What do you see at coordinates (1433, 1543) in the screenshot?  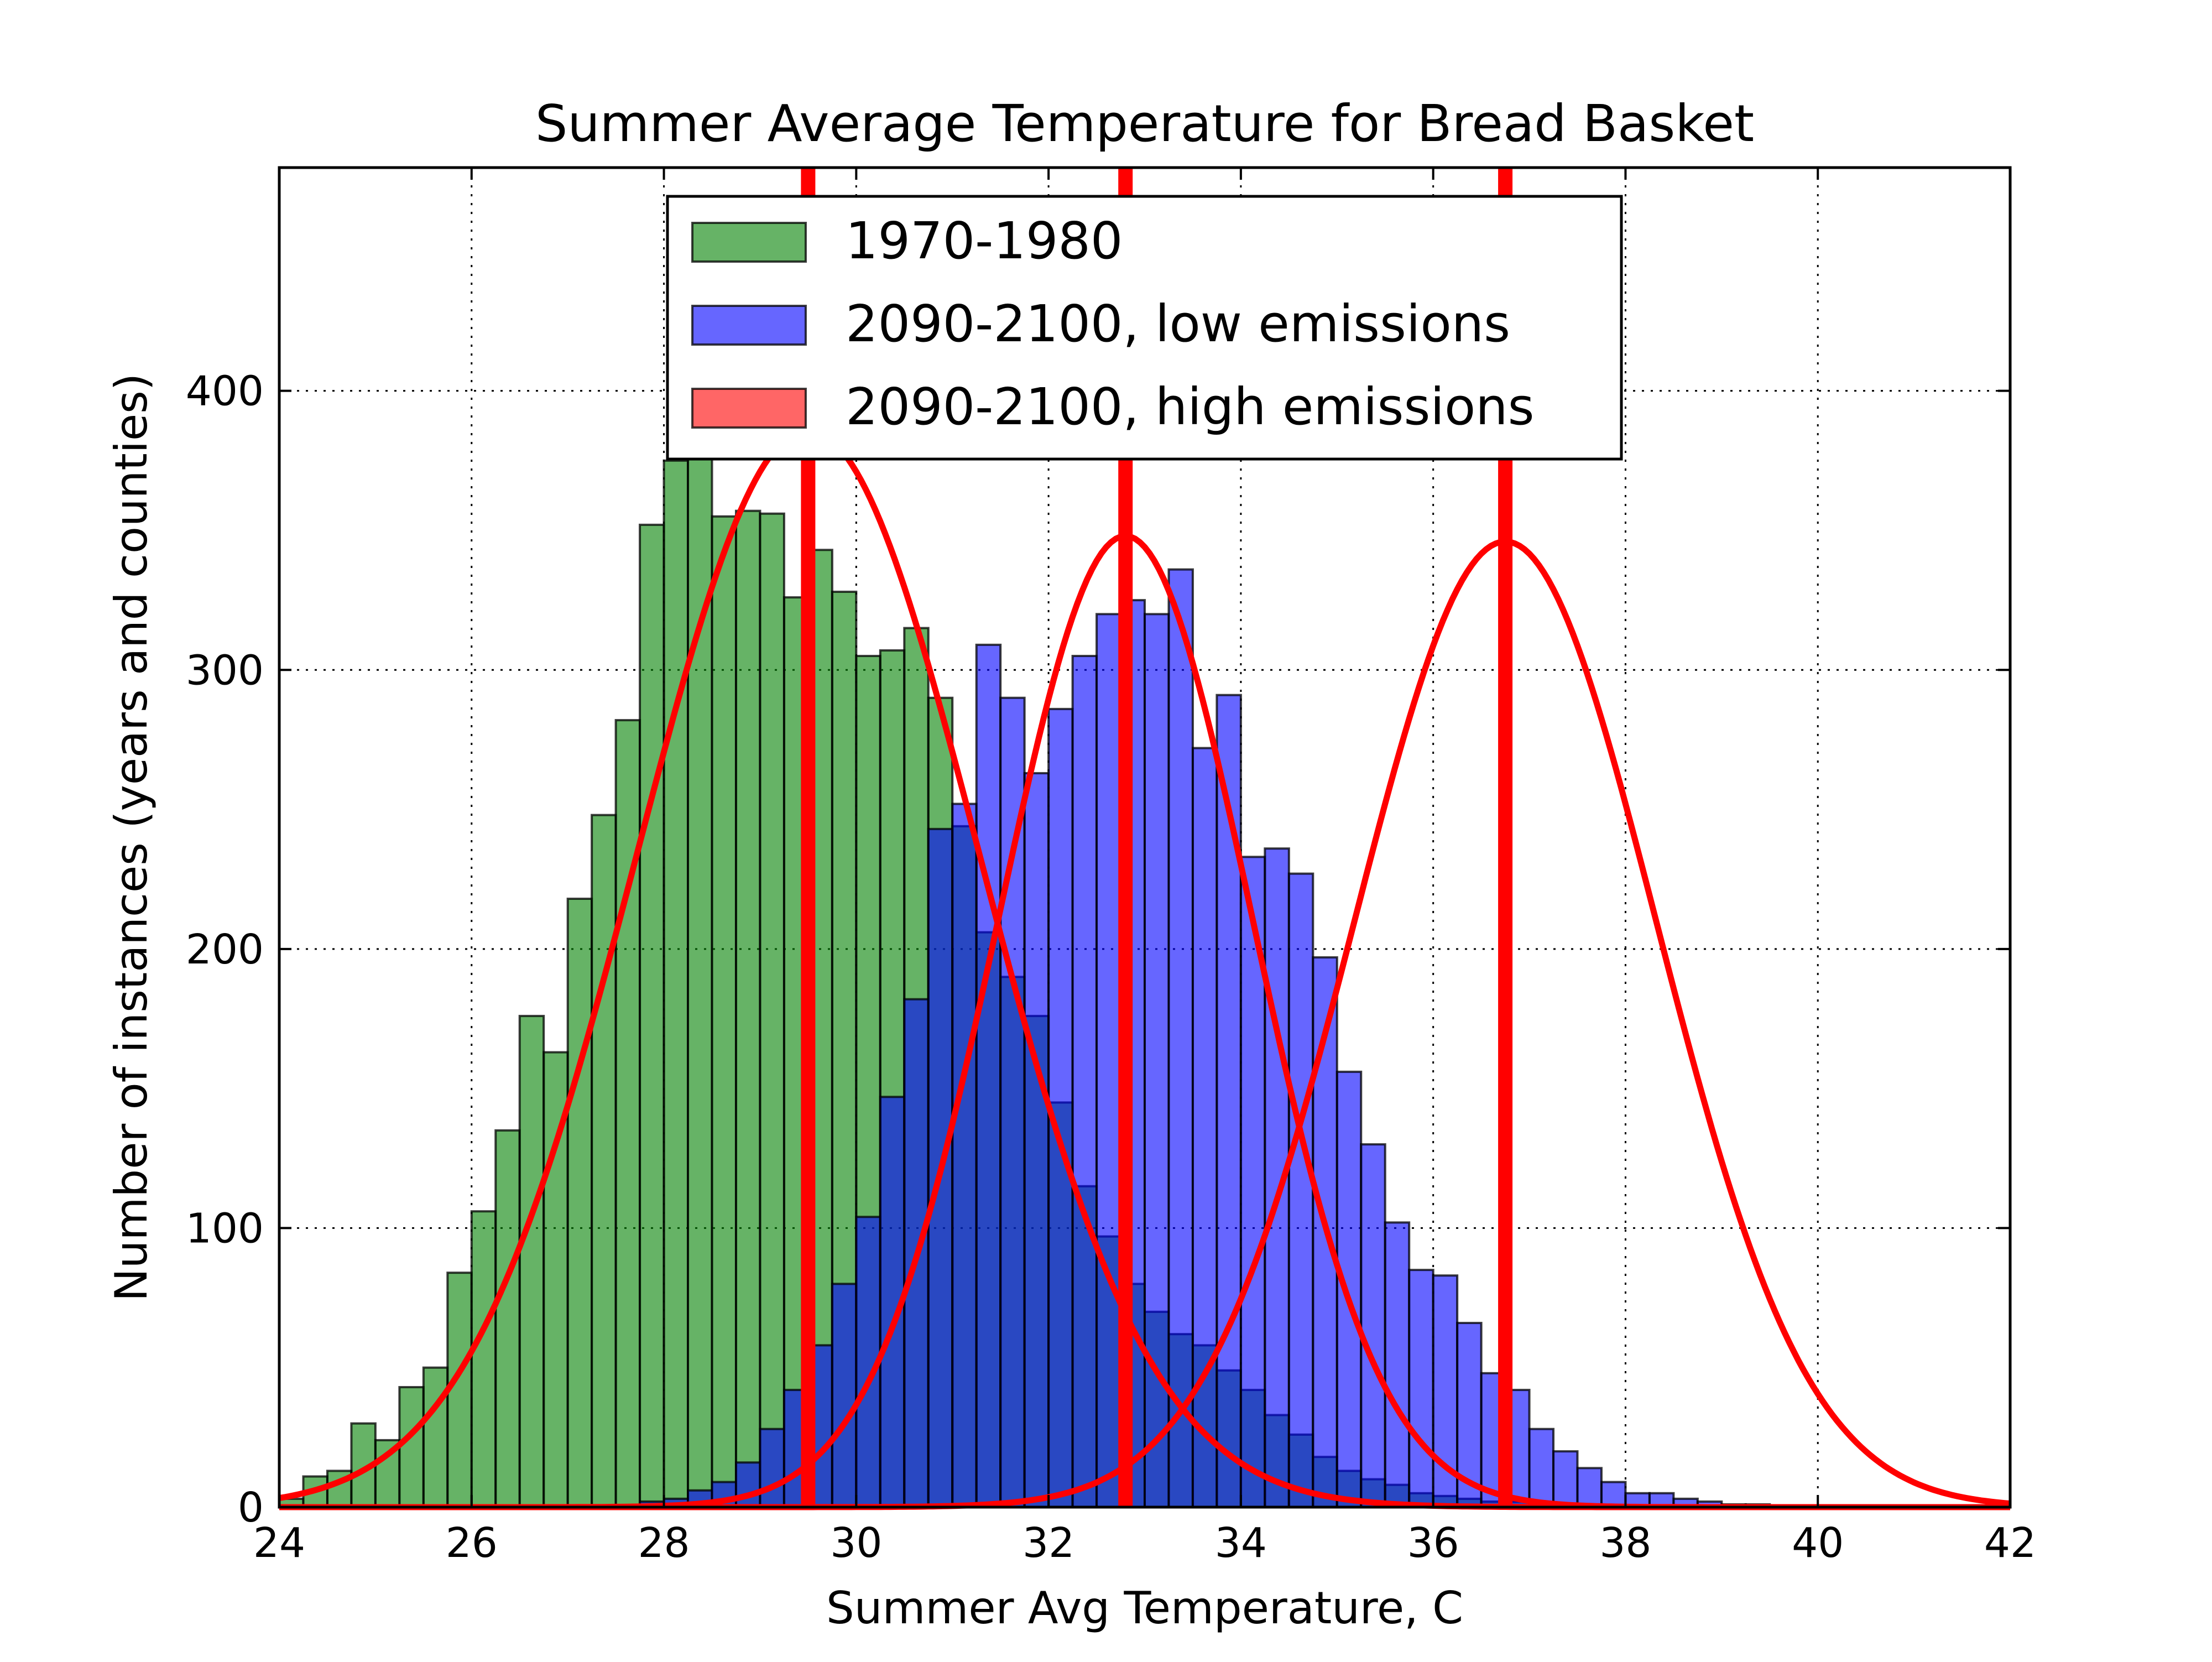 I see `x-tick-label: 36` at bounding box center [1433, 1543].